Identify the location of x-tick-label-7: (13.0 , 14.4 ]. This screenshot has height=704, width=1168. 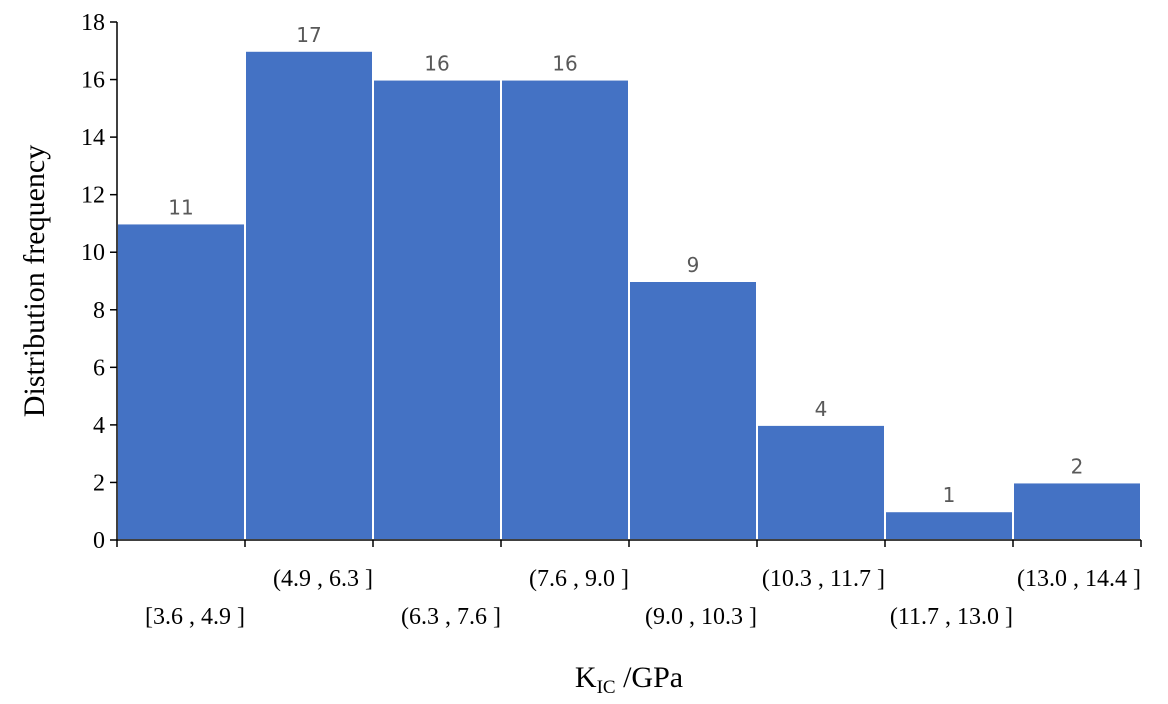
(1079, 579).